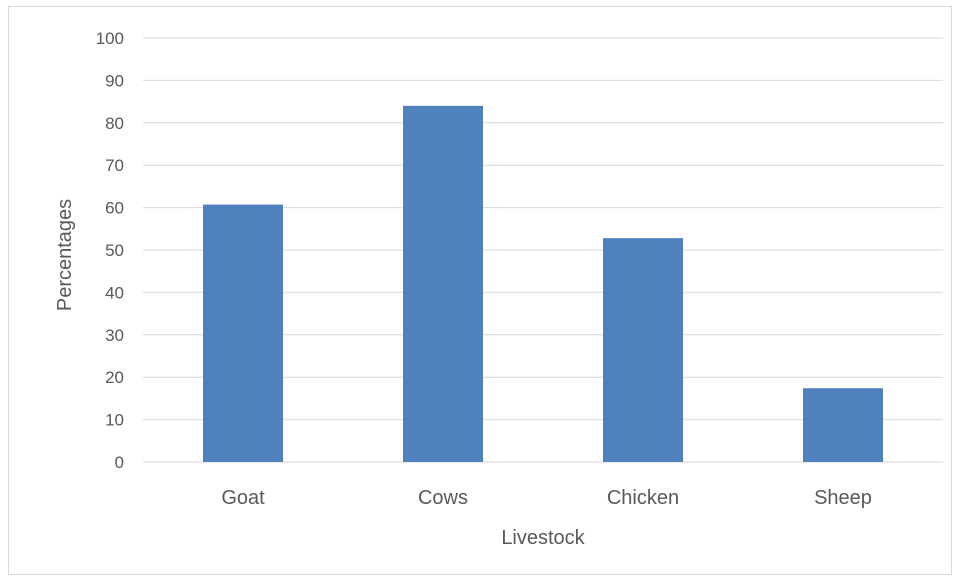 This screenshot has width=960, height=581. Describe the element at coordinates (114, 123) in the screenshot. I see `y-tick-label: 80` at that location.